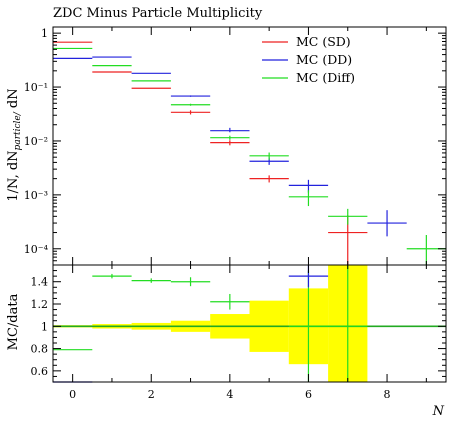 The image size is (461, 422). Describe the element at coordinates (36, 87) in the screenshot. I see `upper-y-tick-label: 10⁻¹` at that location.